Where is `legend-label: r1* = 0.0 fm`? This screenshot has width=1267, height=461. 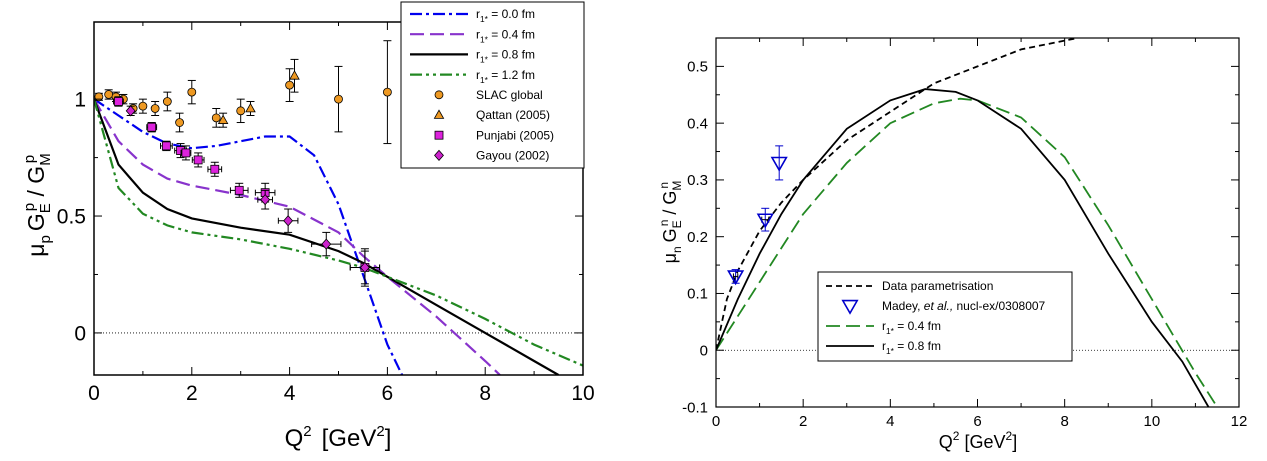
legend-label: r1* = 0.0 fm is located at coordinates (505, 15).